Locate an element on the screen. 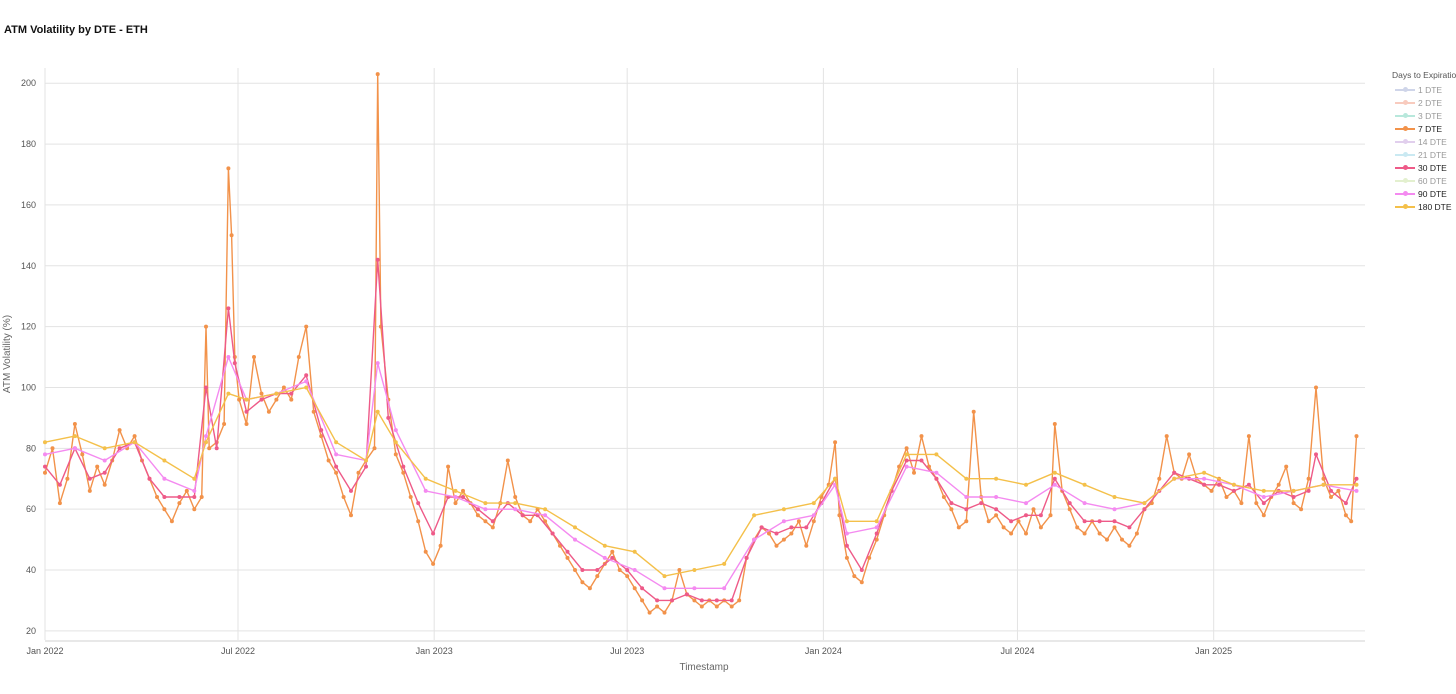 Image resolution: width=1456 pixels, height=694 pixels. legend-item: 2 DTE is located at coordinates (1424, 102).